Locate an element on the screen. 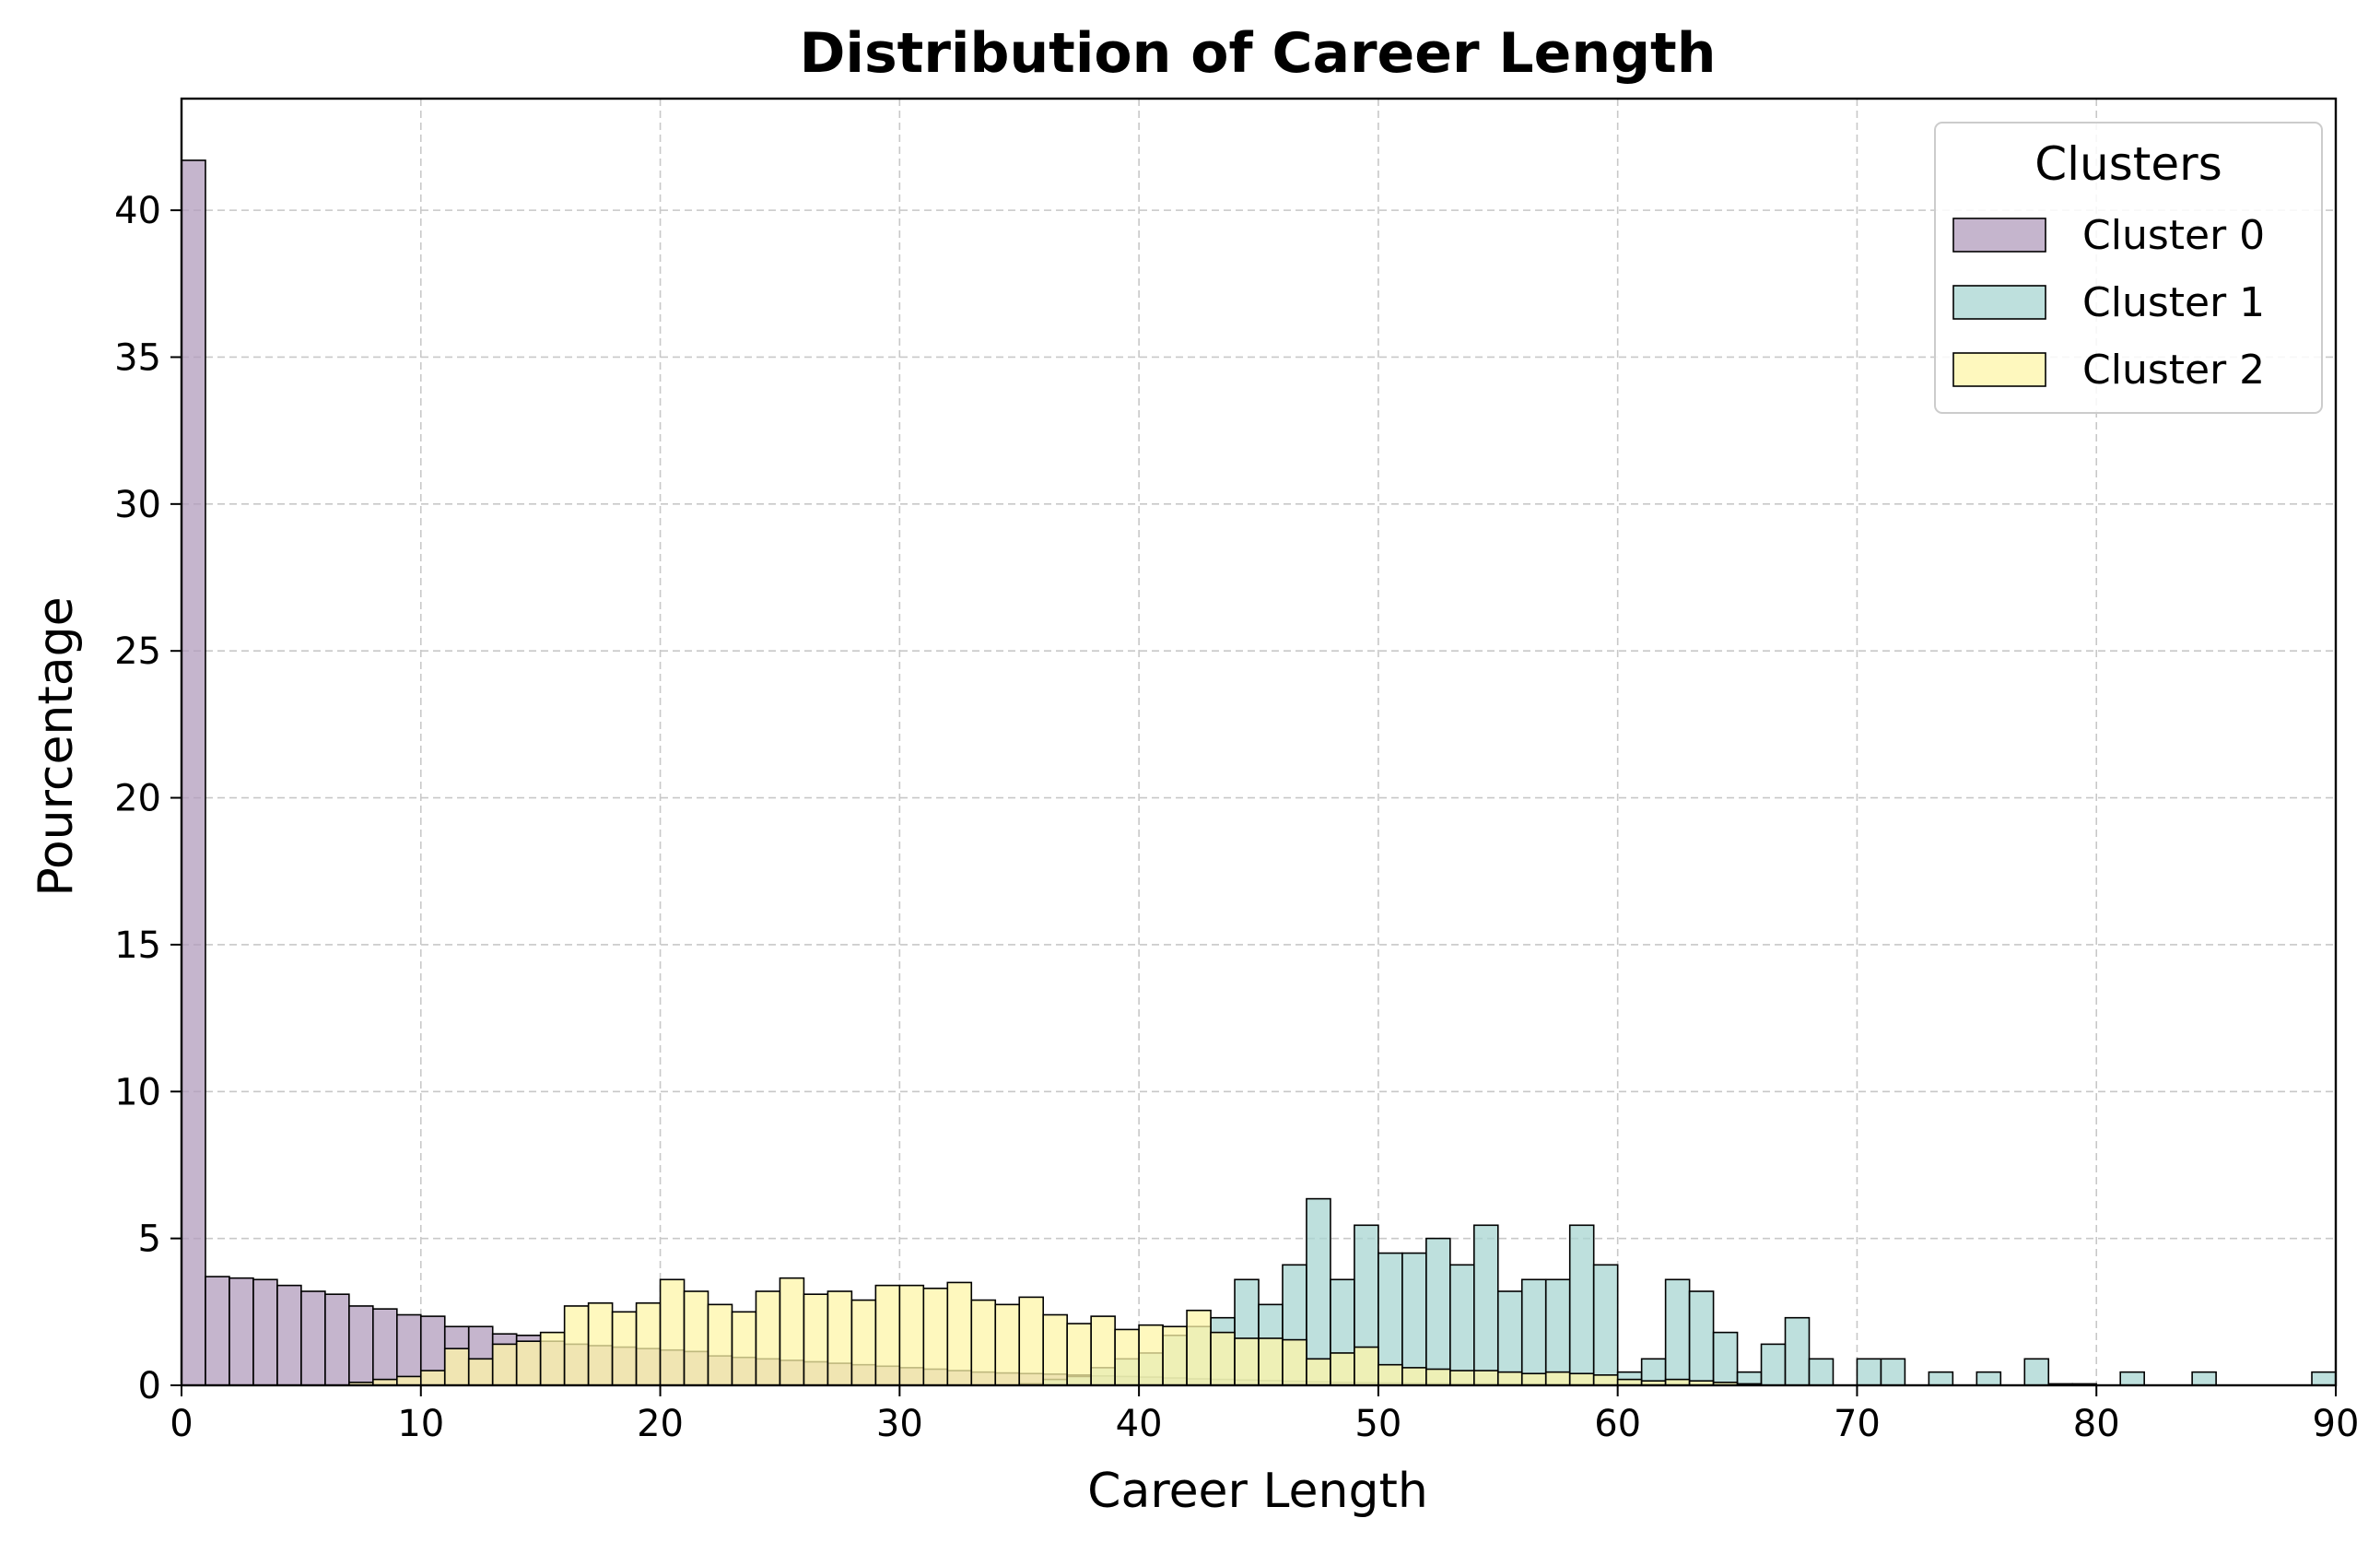 Image resolution: width=2380 pixels, height=1542 pixels. chart-title: Distribution of Career Length is located at coordinates (1258, 53).